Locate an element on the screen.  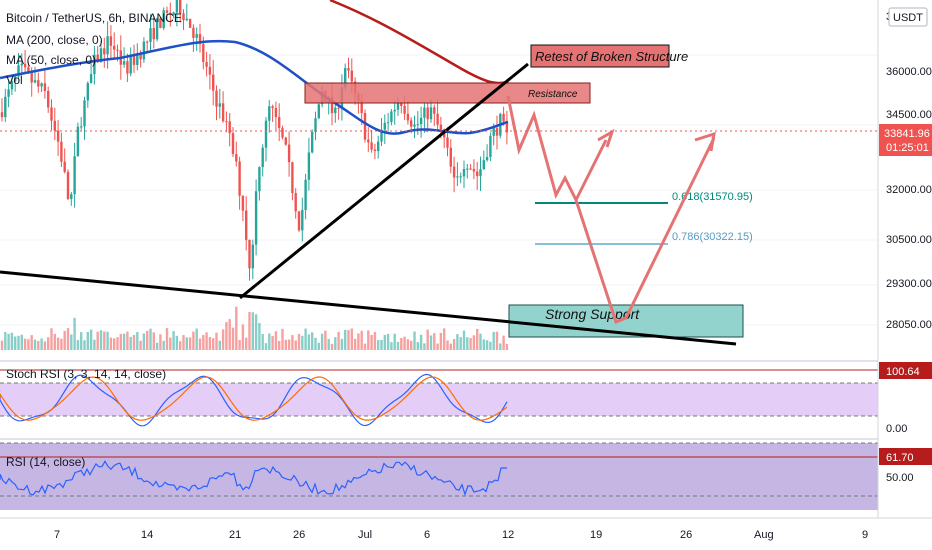
price-tick-3: 32000.00 is located at coordinates (909, 190).